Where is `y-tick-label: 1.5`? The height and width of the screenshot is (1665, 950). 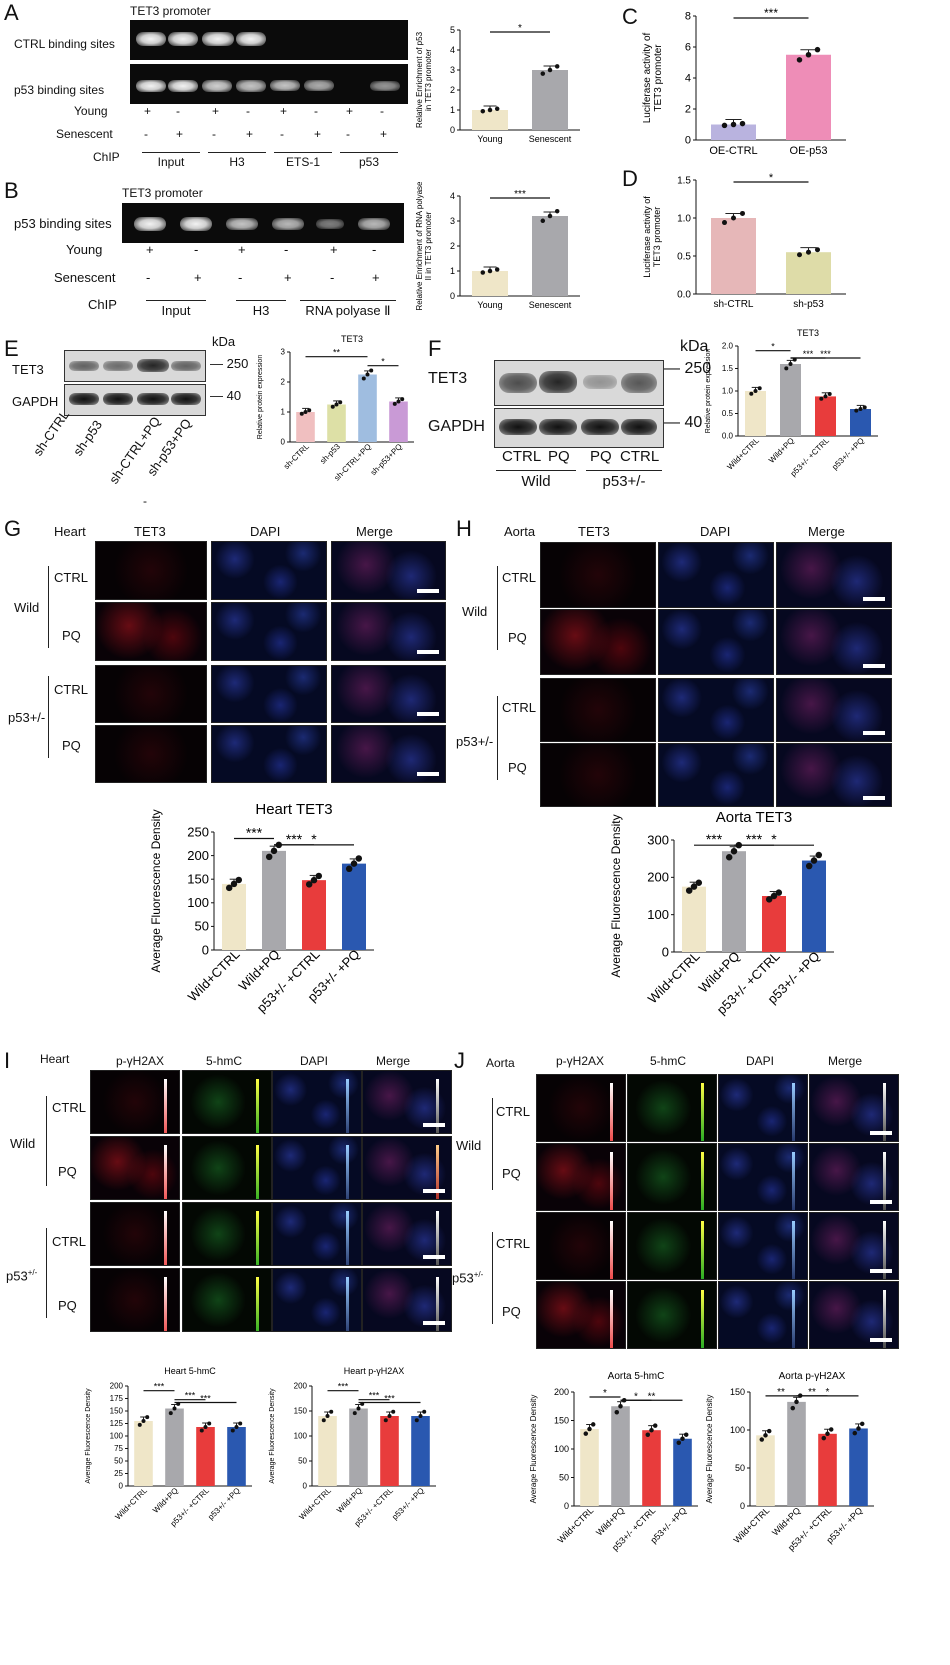 y-tick-label: 1.5 is located at coordinates (728, 368).